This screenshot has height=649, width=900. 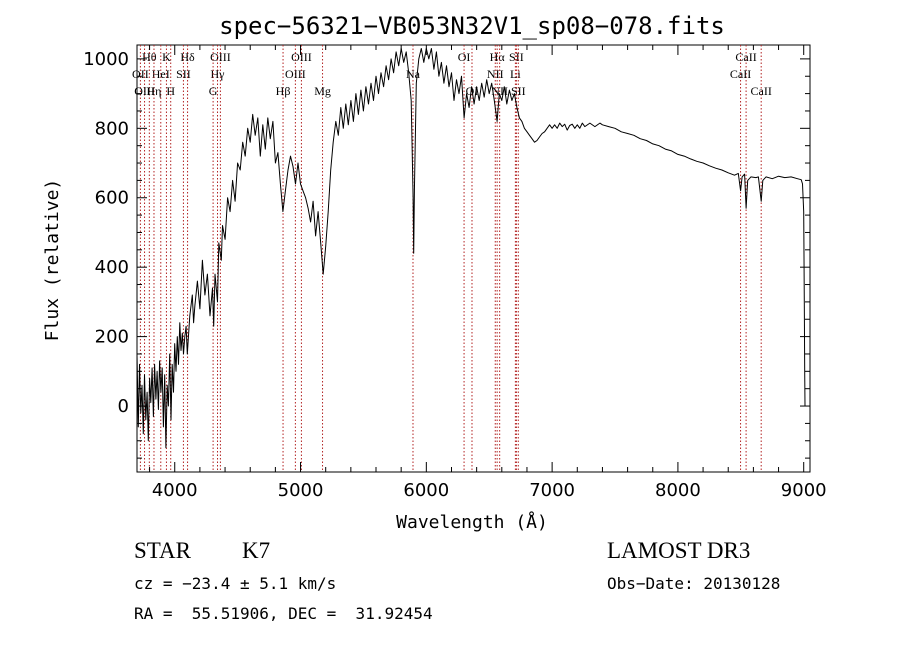 I want to click on y-axis-label: Flux (relative), so click(x=52, y=260).